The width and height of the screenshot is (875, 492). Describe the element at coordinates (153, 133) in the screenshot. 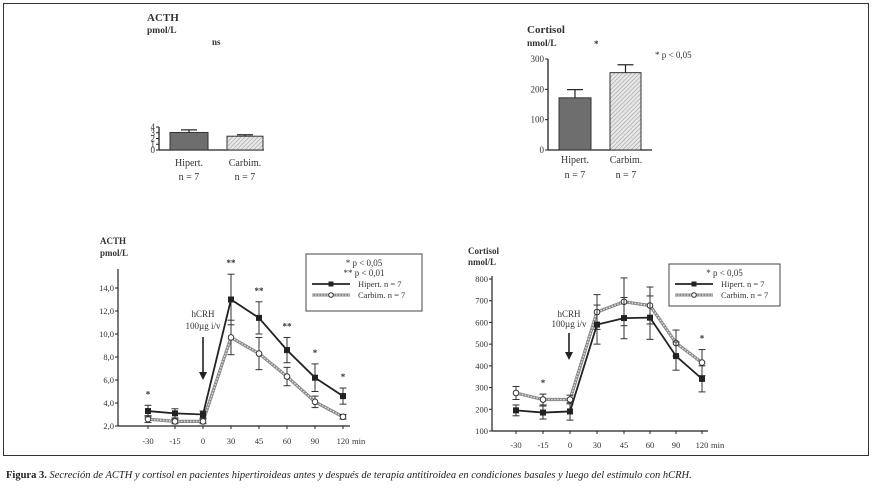

I see `y-tick-label: 3` at that location.